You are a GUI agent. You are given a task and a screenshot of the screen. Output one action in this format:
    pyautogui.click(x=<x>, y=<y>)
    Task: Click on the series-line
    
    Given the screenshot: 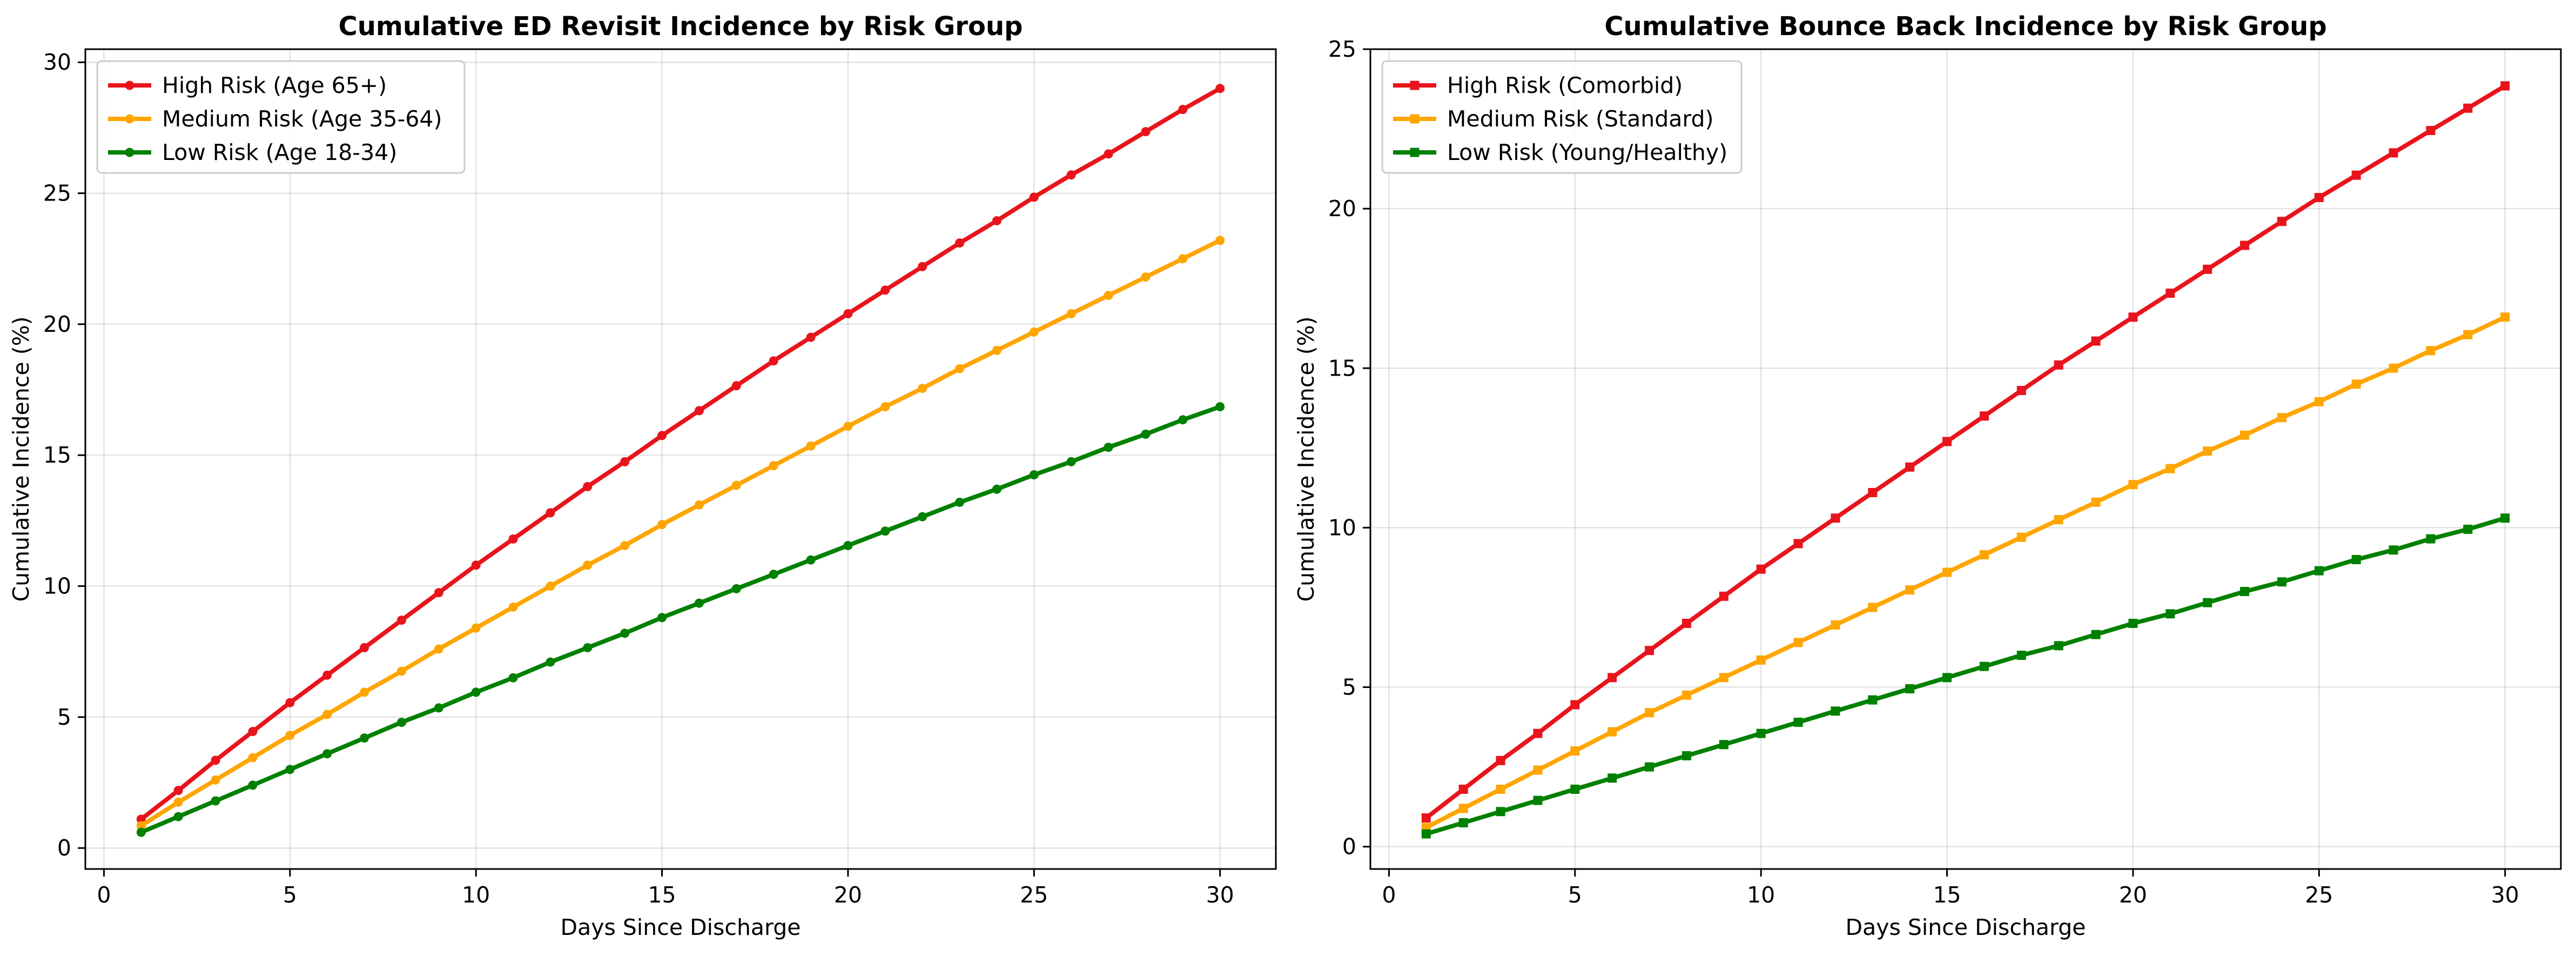 What is the action you would take?
    pyautogui.click(x=1965, y=676)
    